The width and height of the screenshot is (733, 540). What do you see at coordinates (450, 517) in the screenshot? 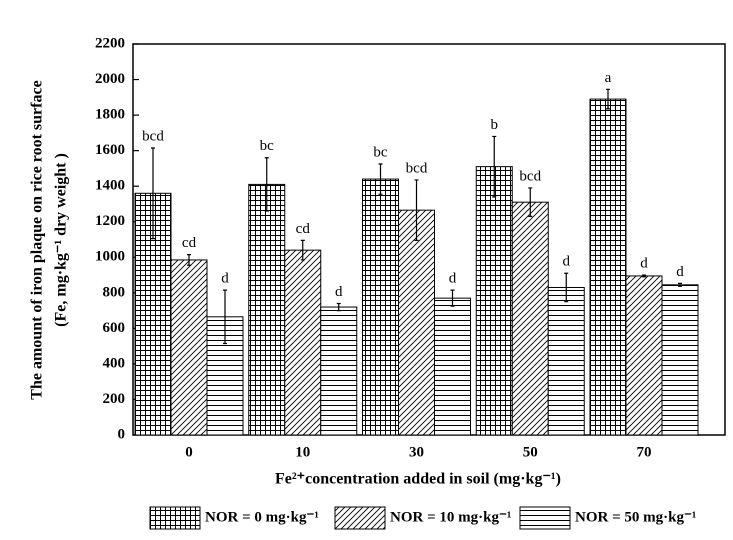
I see `legend-label: NOR = 10 mg·kg⁻¹` at bounding box center [450, 517].